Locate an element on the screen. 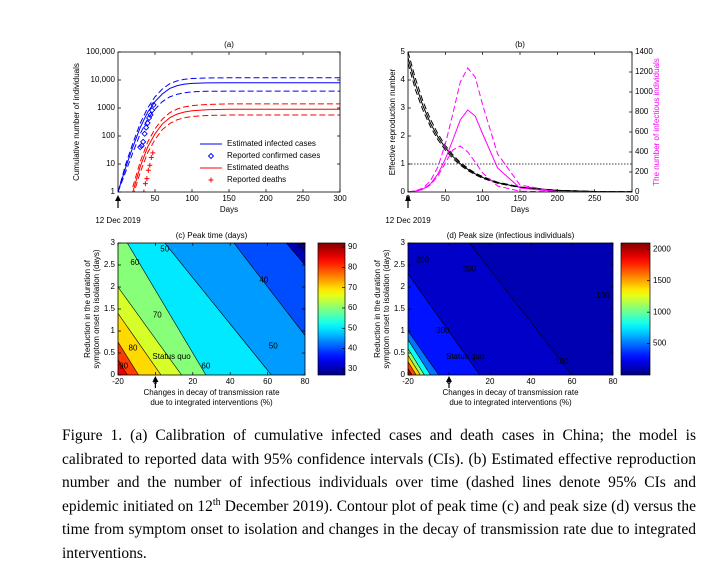 Image resolution: width=716 pixels, height=574 pixels. x-tick-label: 100 is located at coordinates (483, 198).